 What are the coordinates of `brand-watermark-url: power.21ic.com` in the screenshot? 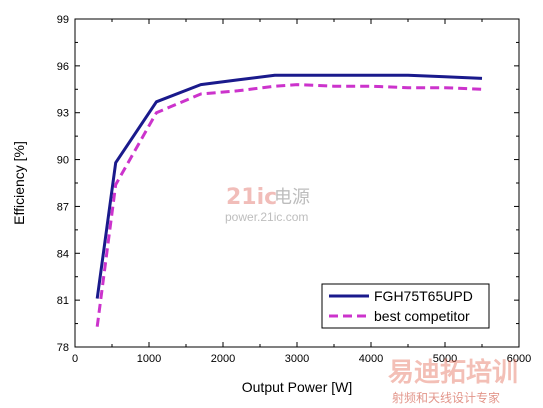 It's located at (266, 217).